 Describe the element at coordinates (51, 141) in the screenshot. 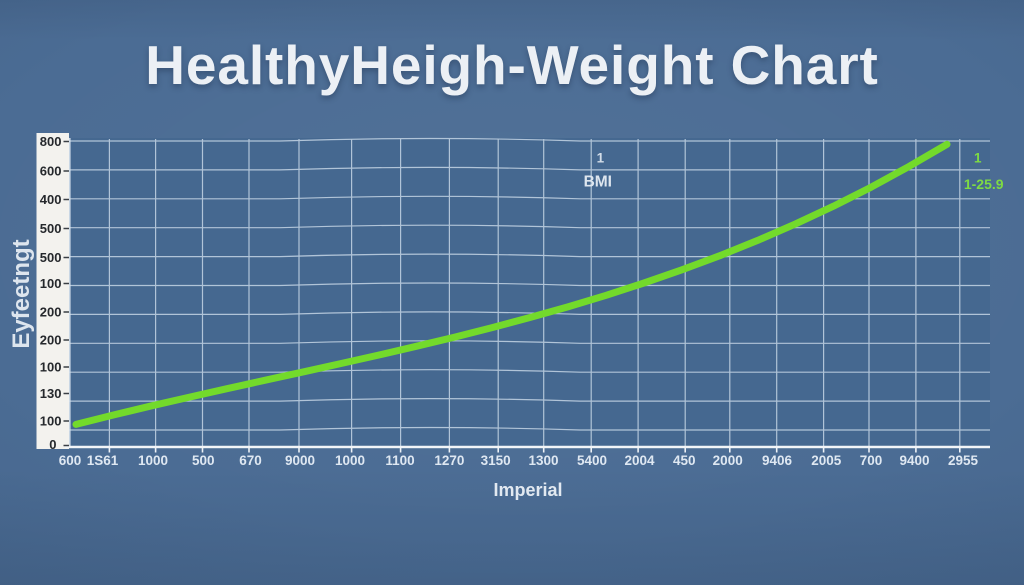

I see `svg-text: 800` at that location.